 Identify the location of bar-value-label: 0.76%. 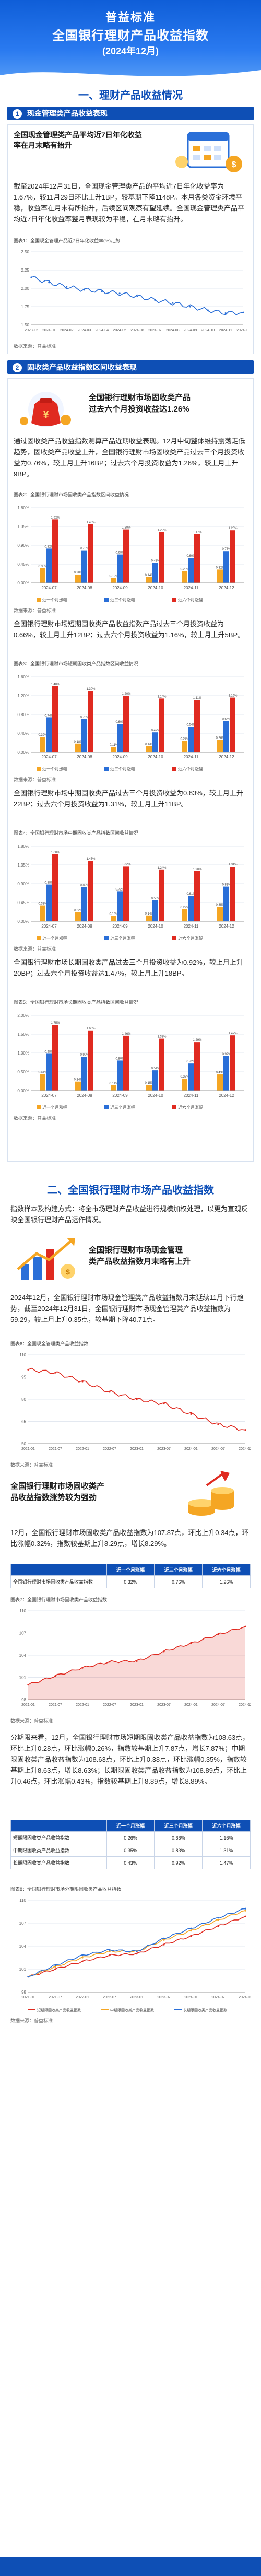
(227, 549).